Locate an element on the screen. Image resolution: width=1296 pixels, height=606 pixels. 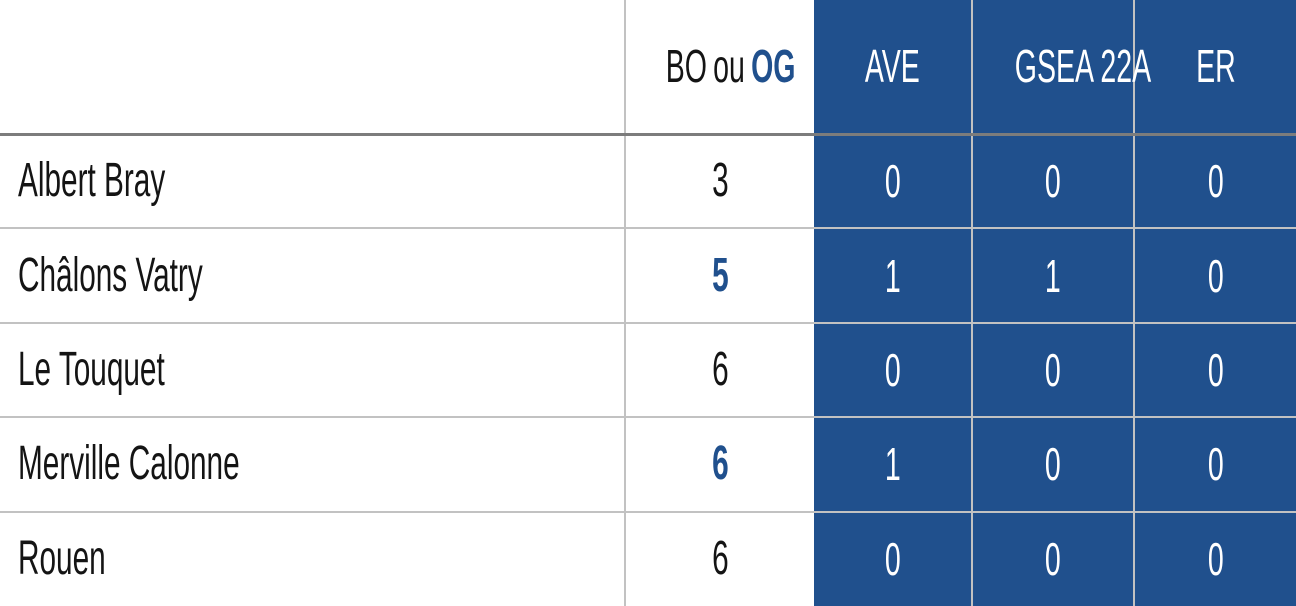
gsea-22a-value: 1 is located at coordinates (1053, 275).